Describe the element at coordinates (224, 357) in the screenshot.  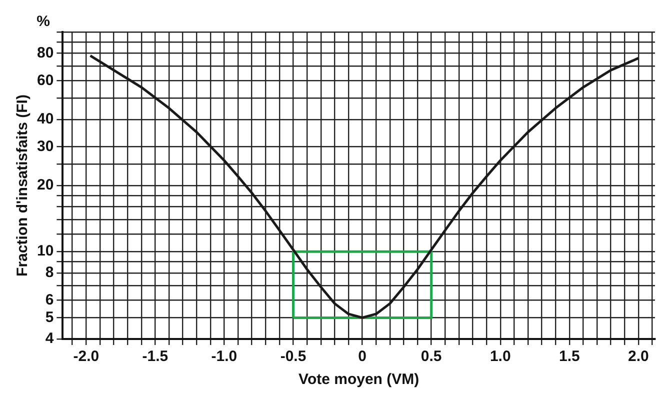
I see `x-tick-label: -1.0` at that location.